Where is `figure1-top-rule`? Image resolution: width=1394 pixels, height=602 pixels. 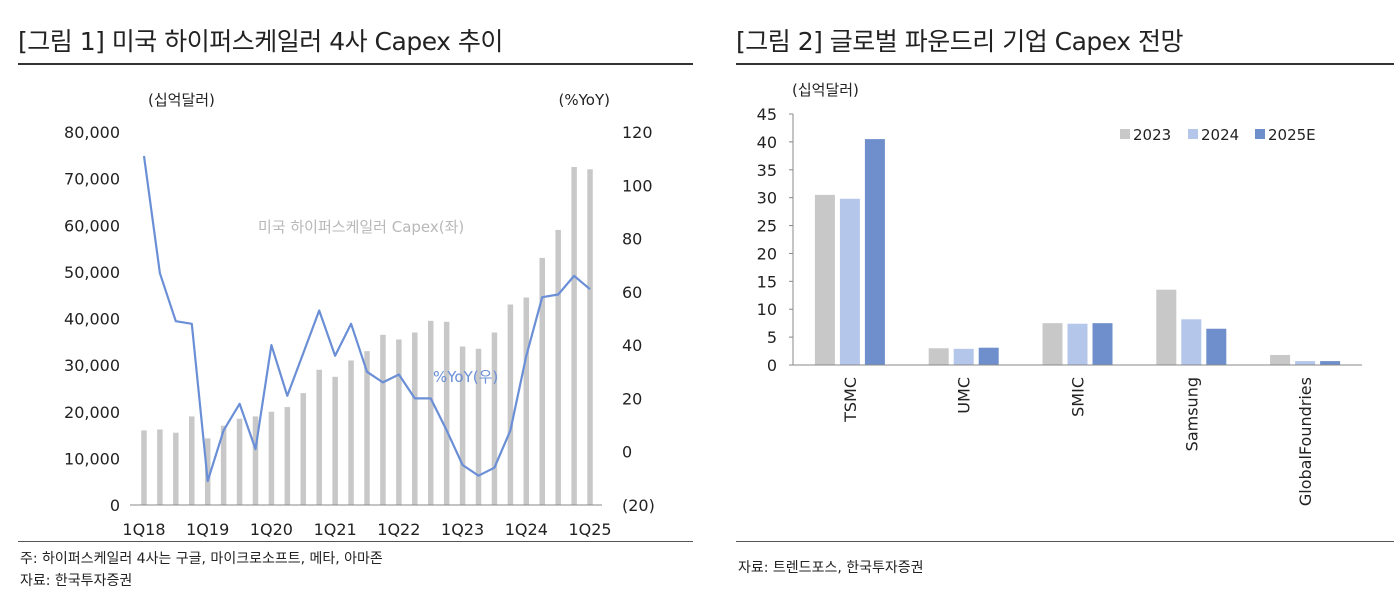
figure1-top-rule is located at coordinates (355, 64).